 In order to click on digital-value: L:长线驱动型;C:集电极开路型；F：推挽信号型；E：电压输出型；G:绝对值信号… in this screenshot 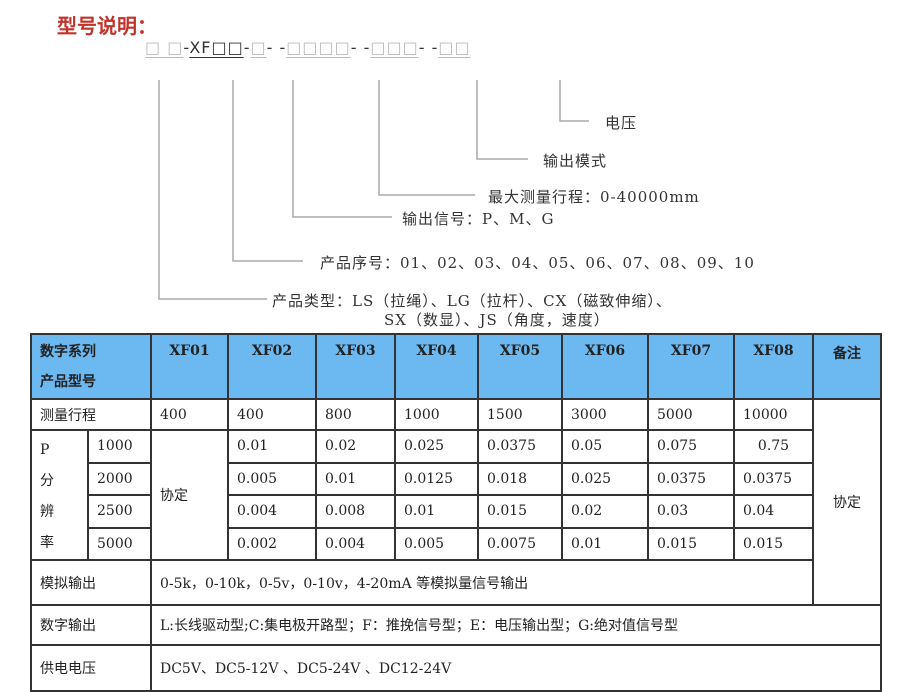, I will do `click(516, 625)`.